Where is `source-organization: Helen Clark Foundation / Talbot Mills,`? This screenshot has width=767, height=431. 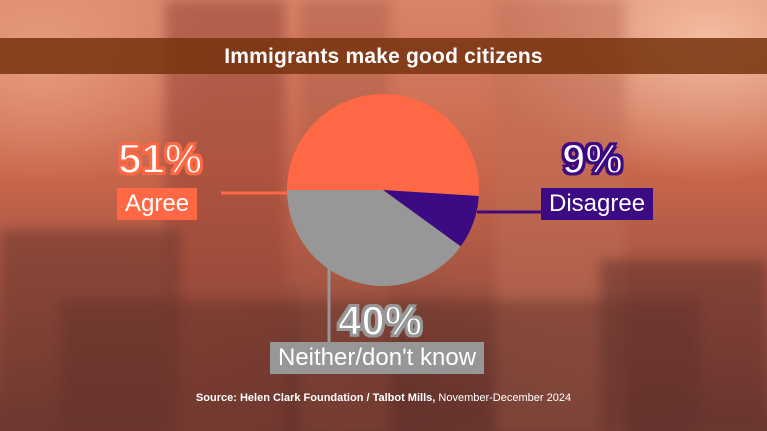 source-organization: Helen Clark Foundation / Talbot Mills, is located at coordinates (337, 398).